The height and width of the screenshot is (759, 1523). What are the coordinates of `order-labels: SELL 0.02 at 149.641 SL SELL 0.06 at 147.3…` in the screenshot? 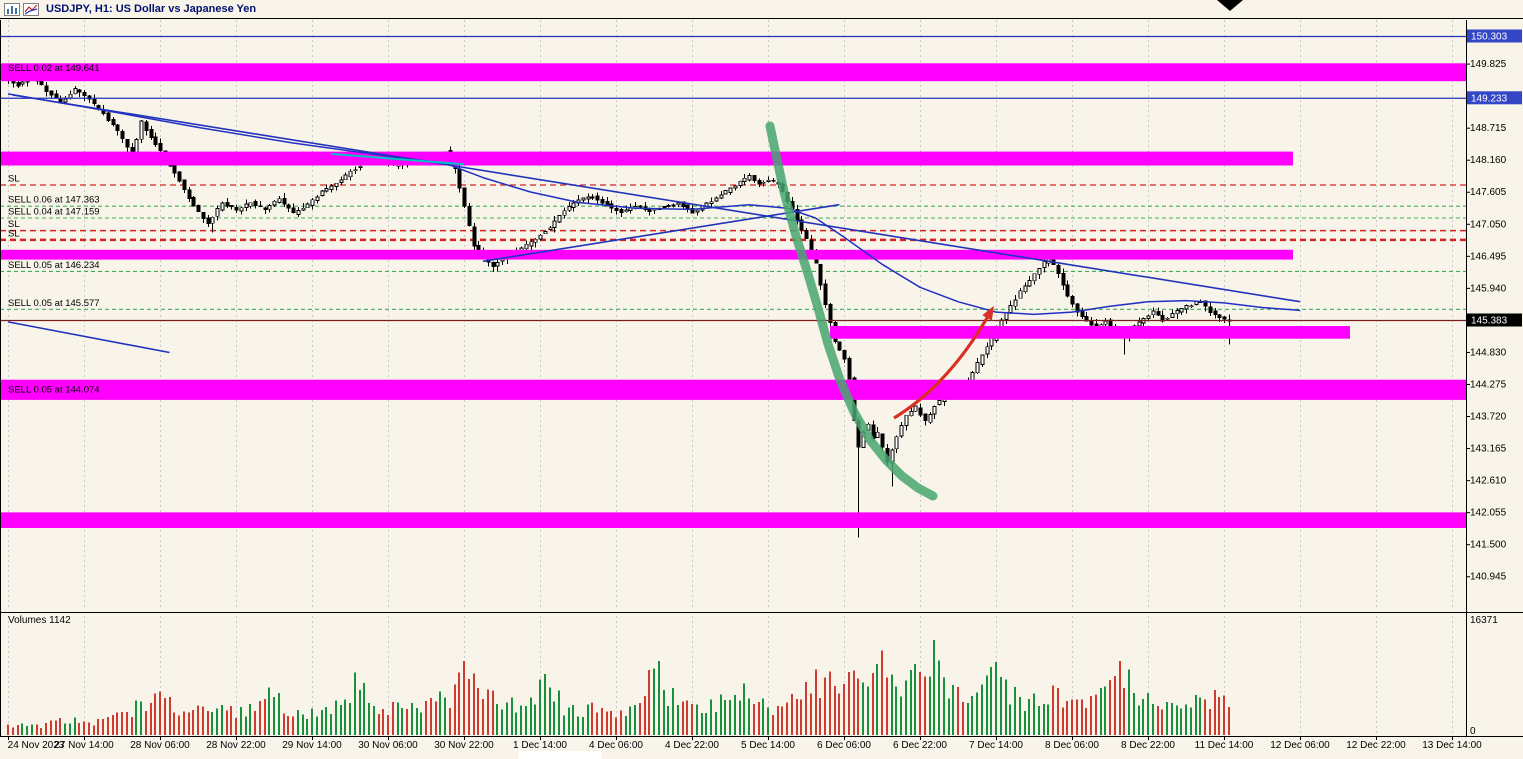 It's located at (54, 229).